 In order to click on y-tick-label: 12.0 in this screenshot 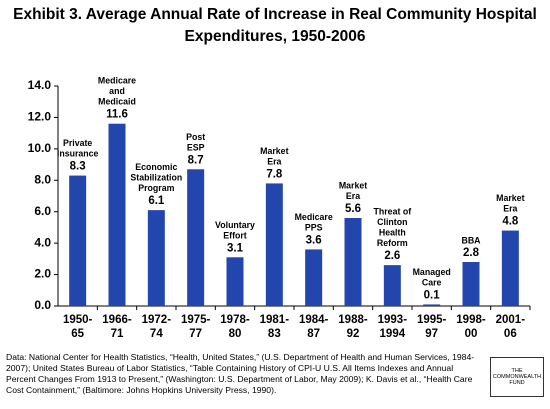, I will do `click(40, 117)`.